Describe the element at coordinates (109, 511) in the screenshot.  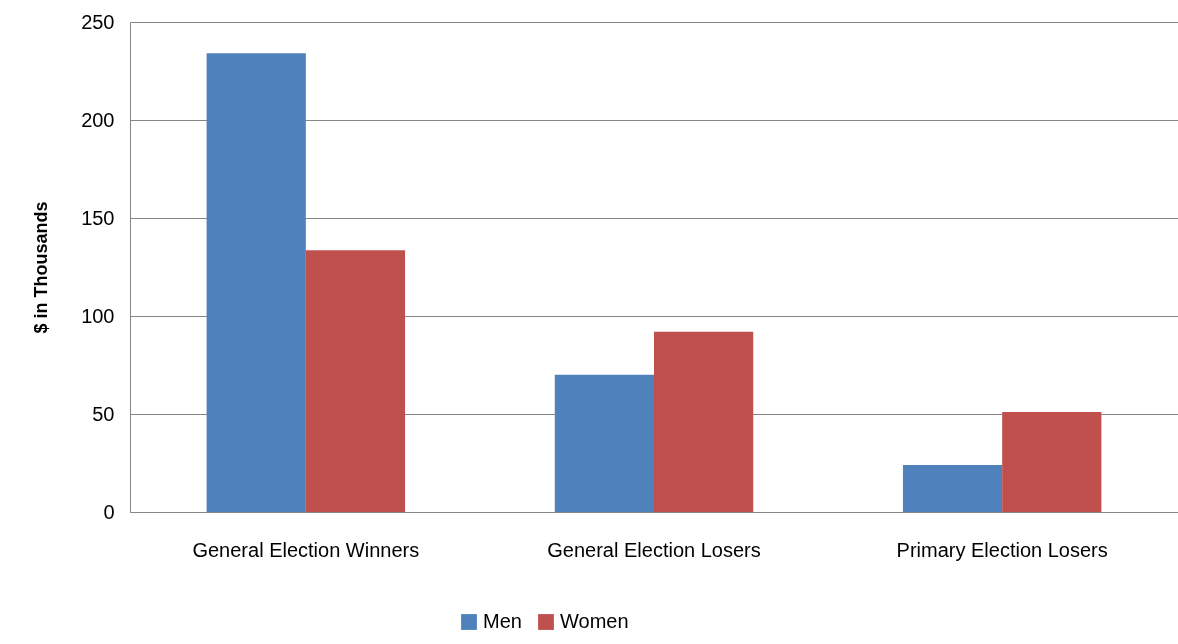
I see `y-tick-label: 0` at that location.